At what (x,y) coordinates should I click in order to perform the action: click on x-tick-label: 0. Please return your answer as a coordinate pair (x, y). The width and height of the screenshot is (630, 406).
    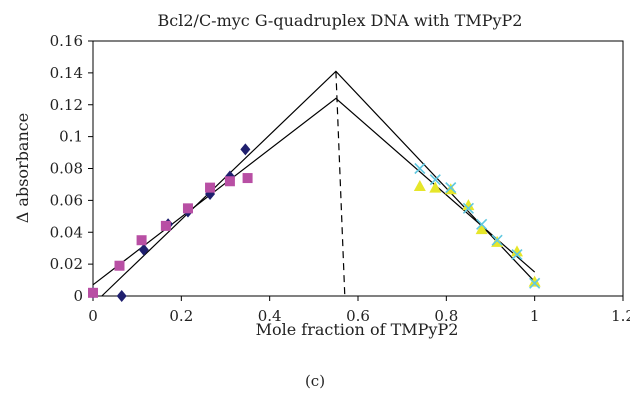
    Looking at the image, I should click on (93, 316).